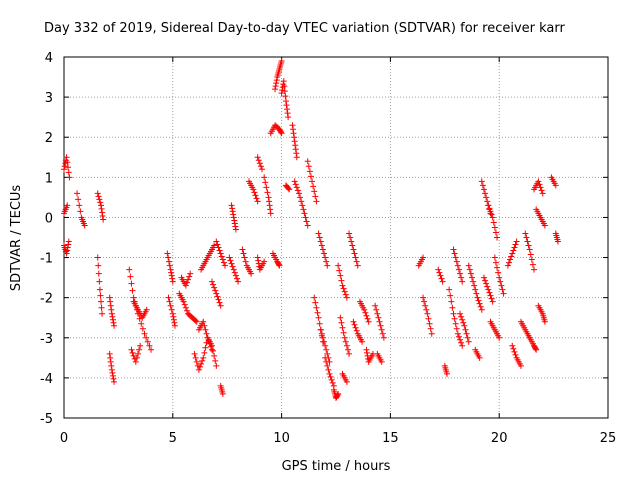 The image size is (640, 480). I want to click on y-tick-label: -5, so click(46, 419).